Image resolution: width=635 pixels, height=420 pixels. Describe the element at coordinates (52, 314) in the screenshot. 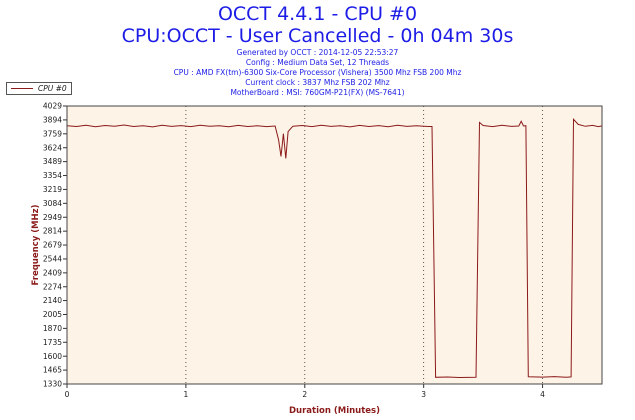

I see `y-tick-label: 2005` at that location.